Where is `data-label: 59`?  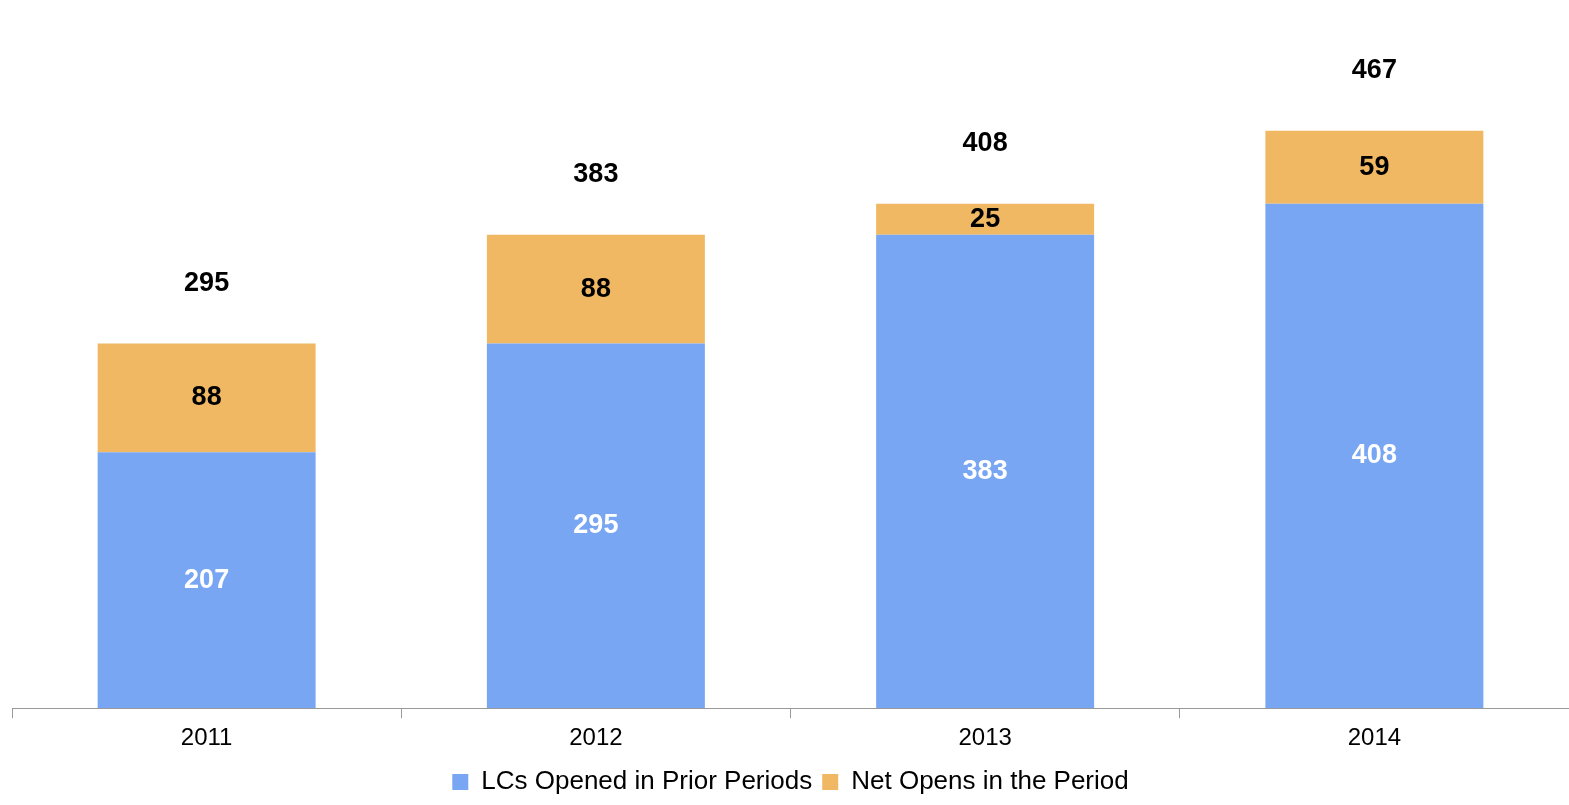
data-label: 59 is located at coordinates (1374, 165).